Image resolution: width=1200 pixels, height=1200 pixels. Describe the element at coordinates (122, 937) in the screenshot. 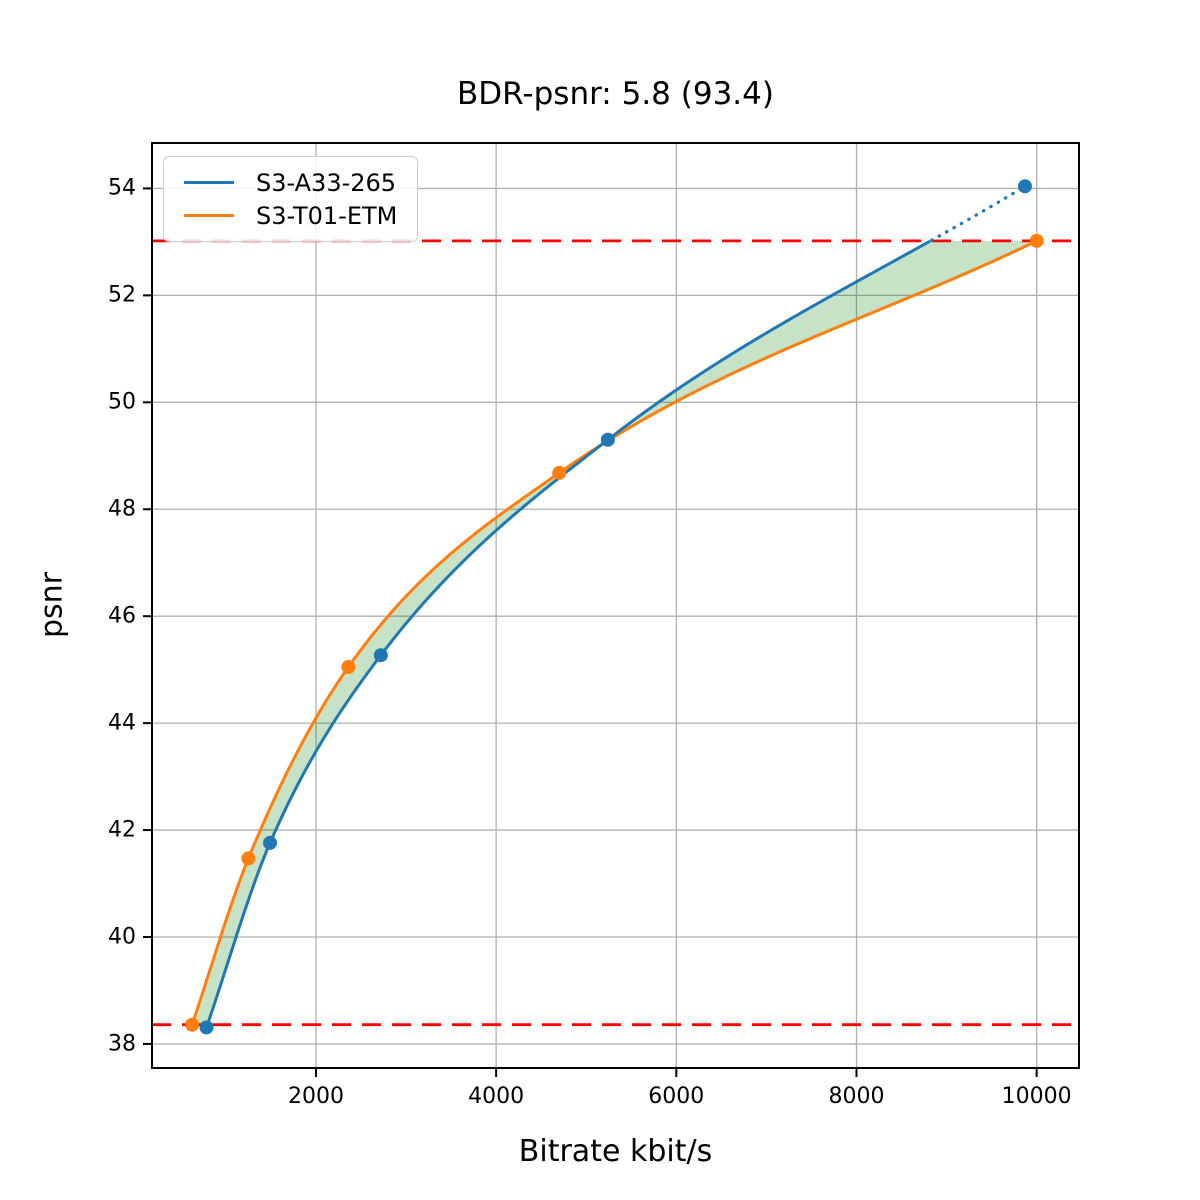

I see `y-tick-label: 40` at that location.